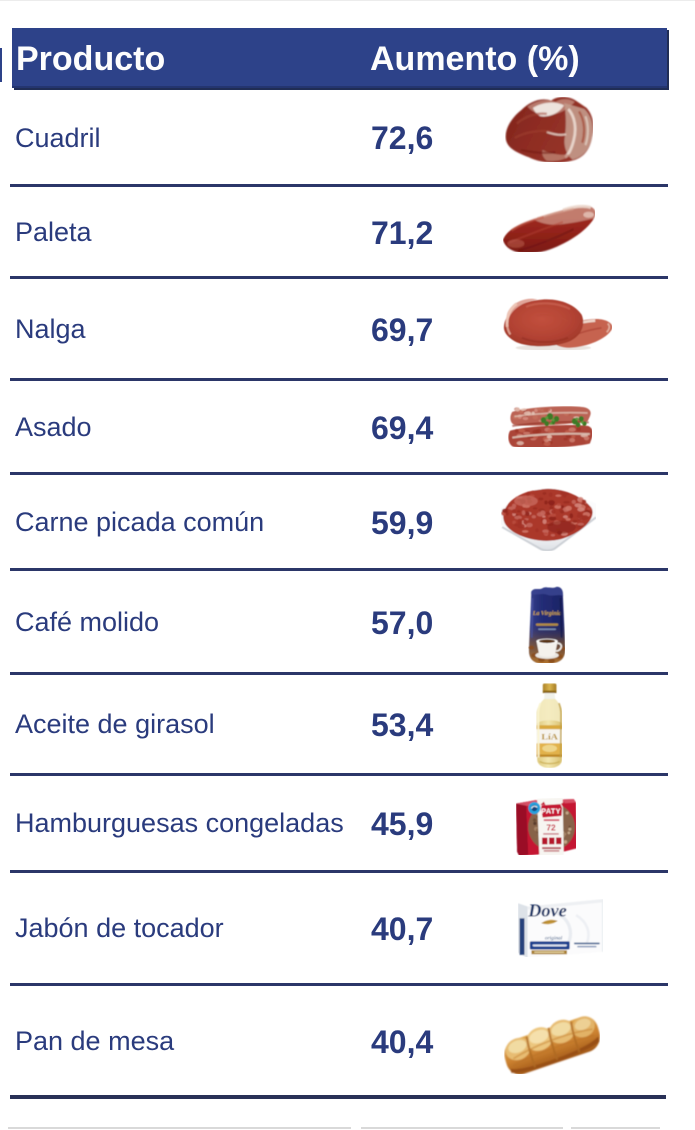 This screenshot has height=1130, width=695. I want to click on svg-text: 72, so click(551, 827).